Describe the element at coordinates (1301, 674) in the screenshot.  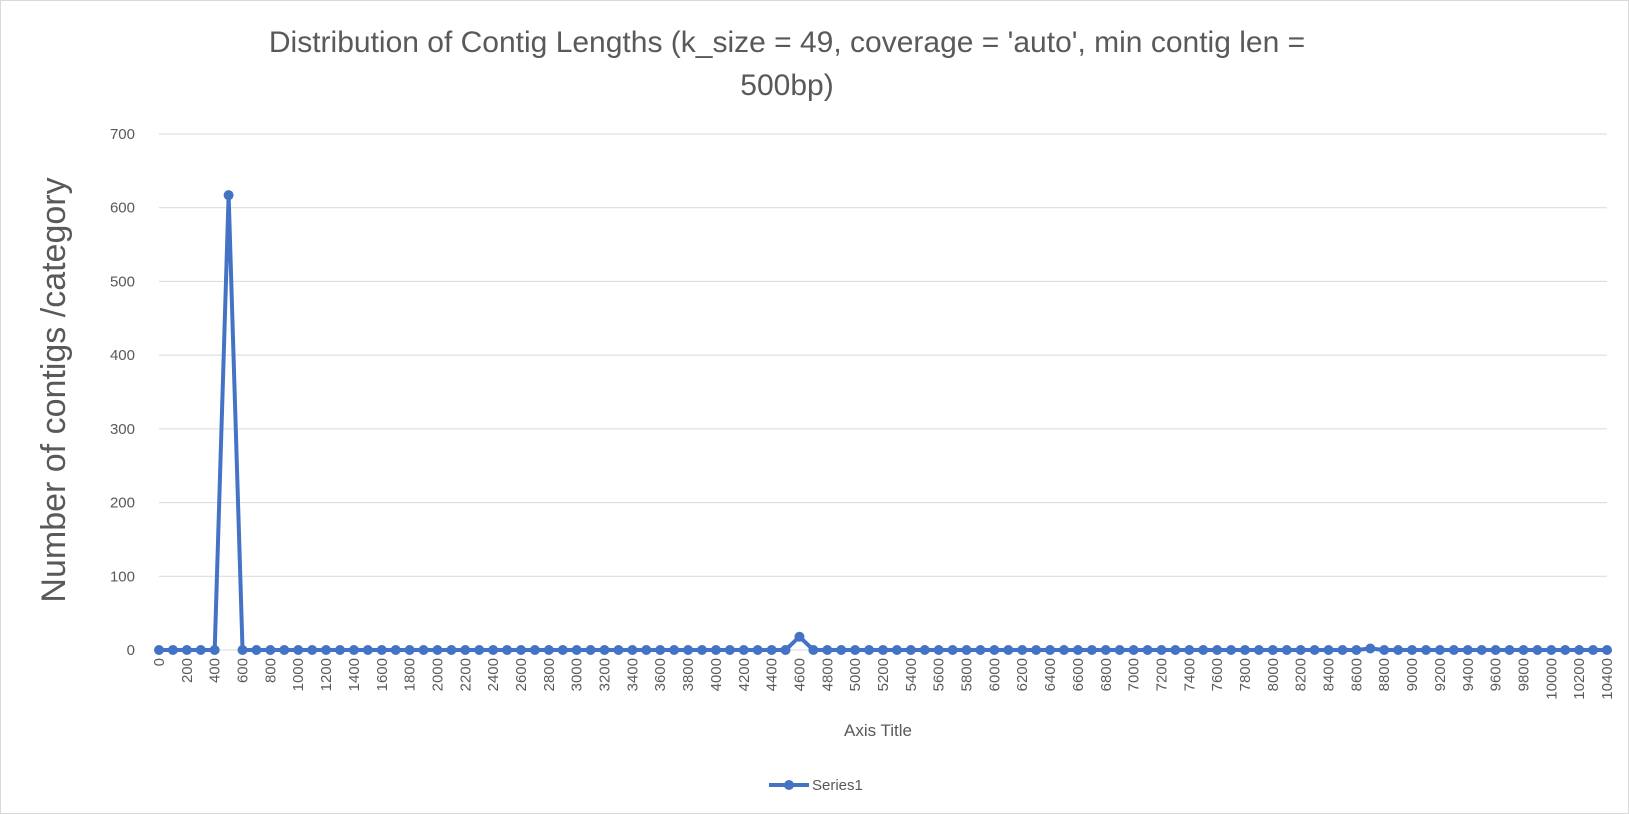
I see `x-tick-label-8200: 8200` at that location.